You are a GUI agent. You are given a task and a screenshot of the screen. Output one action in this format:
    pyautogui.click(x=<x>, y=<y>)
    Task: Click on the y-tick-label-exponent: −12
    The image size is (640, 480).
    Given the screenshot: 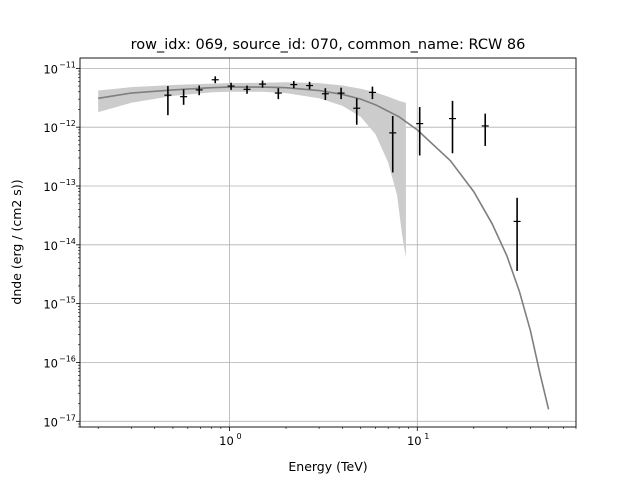 What is the action you would take?
    pyautogui.click(x=67, y=123)
    